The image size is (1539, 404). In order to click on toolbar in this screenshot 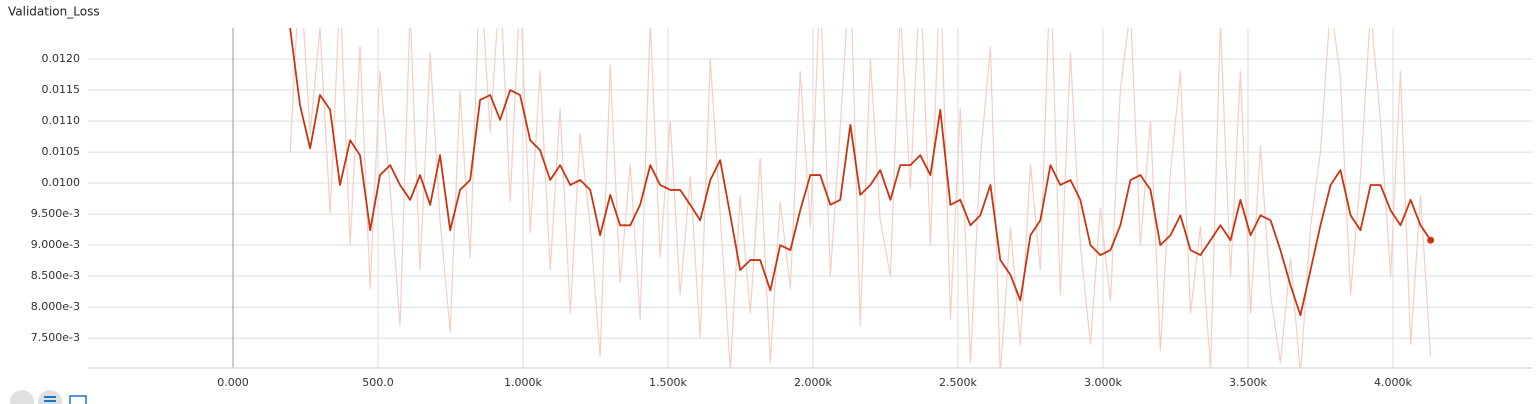, I will do `click(48, 397)`.